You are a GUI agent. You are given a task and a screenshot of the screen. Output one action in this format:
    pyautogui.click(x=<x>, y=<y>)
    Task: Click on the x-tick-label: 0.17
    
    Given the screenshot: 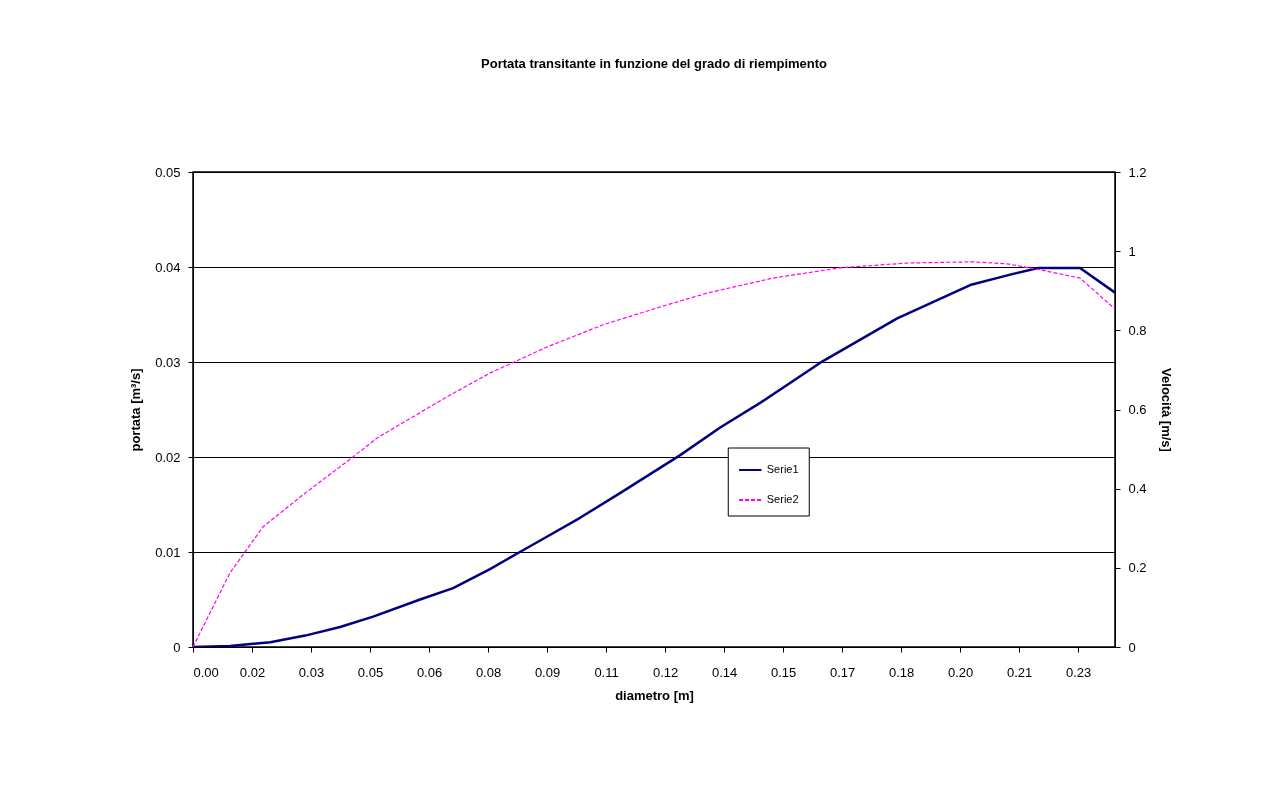 What is the action you would take?
    pyautogui.click(x=842, y=672)
    